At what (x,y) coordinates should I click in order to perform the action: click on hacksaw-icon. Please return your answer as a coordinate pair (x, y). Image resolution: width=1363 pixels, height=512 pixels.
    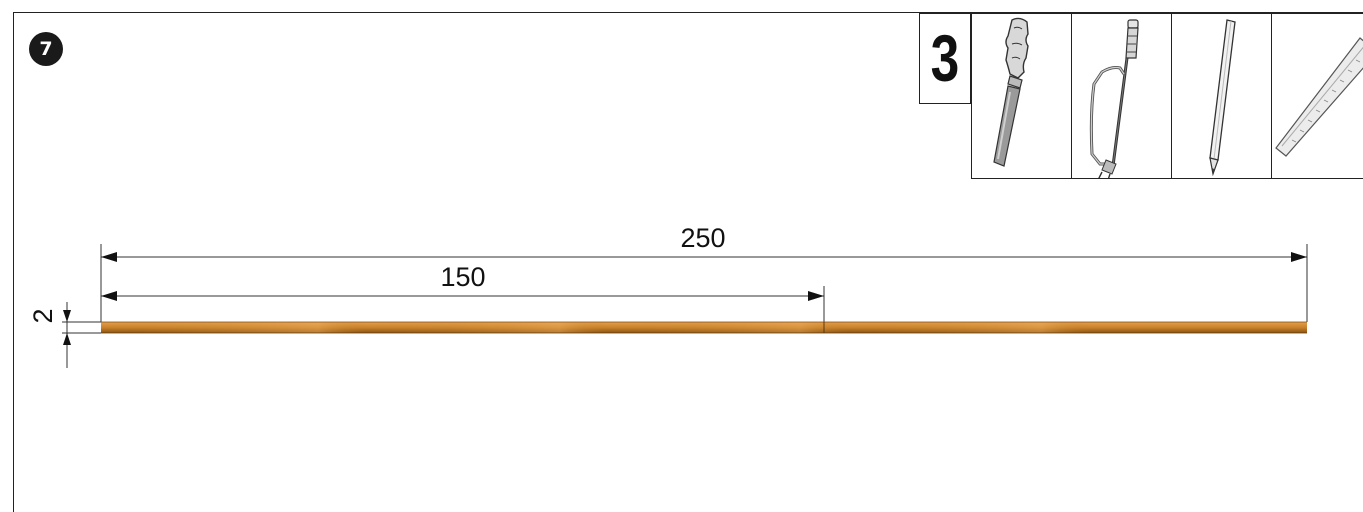
    Looking at the image, I should click on (1114, 98).